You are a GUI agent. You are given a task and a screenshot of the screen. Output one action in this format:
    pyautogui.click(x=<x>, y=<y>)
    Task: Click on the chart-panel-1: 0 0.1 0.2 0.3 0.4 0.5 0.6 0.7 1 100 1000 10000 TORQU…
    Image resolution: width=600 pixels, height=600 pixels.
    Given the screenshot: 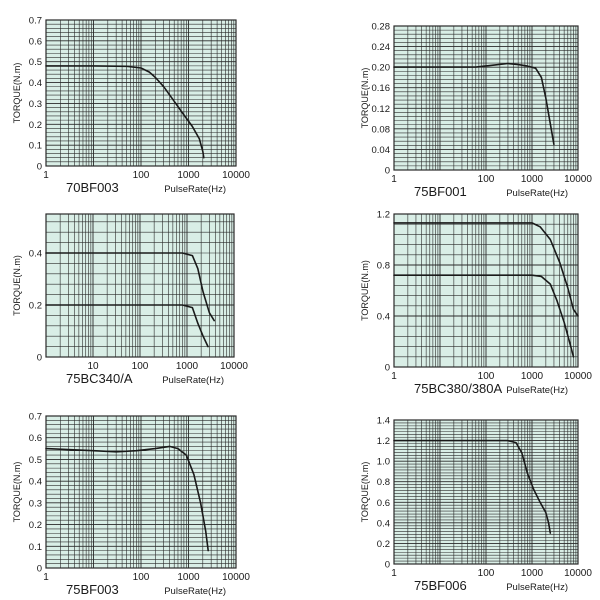 What is the action you would take?
    pyautogui.click(x=131, y=106)
    